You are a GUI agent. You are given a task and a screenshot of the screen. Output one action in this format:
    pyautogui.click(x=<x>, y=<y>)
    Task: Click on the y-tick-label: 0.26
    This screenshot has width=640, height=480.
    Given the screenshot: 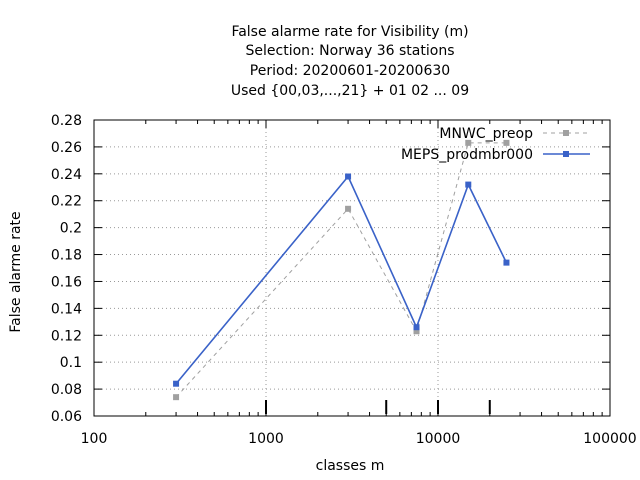 What is the action you would take?
    pyautogui.click(x=66, y=148)
    